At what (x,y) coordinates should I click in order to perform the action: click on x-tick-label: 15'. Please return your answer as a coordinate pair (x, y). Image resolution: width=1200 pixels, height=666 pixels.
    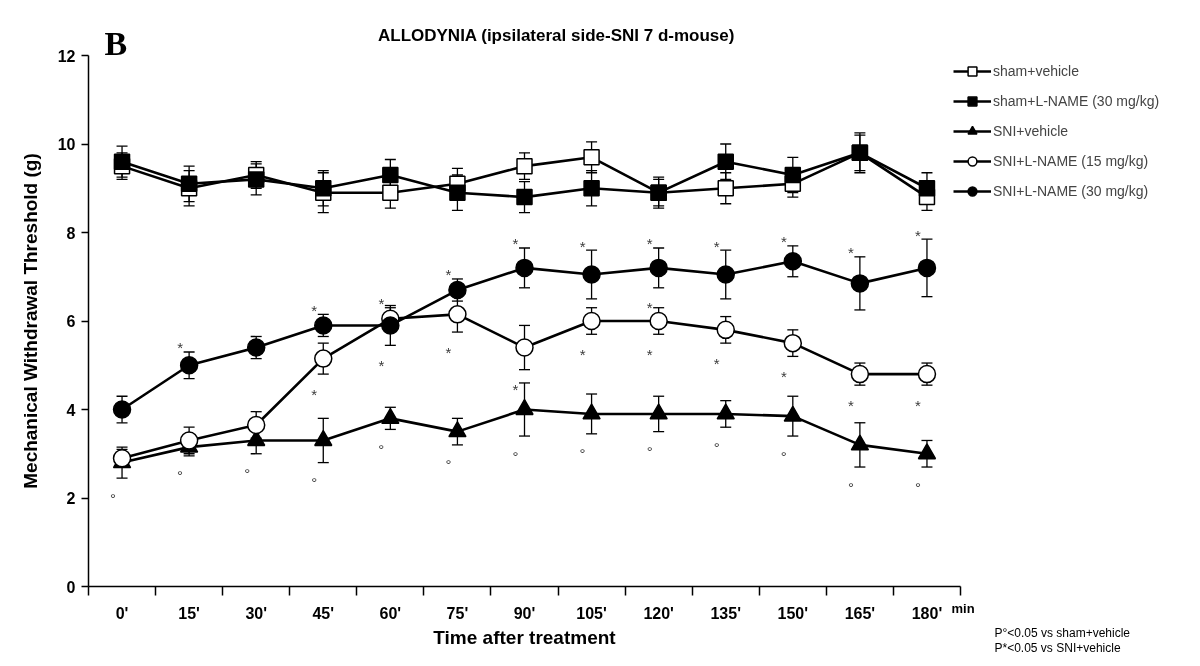
    Looking at the image, I should click on (189, 613).